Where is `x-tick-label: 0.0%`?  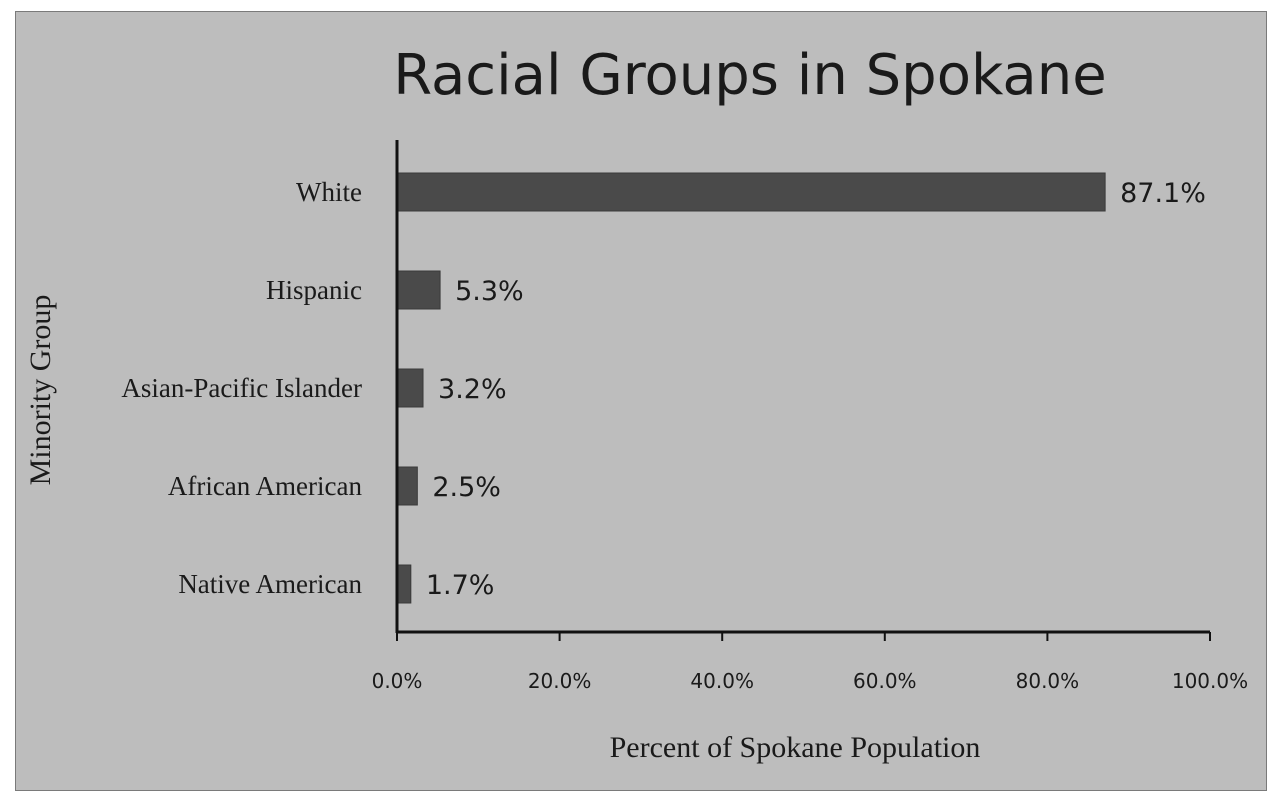
x-tick-label: 0.0% is located at coordinates (397, 681).